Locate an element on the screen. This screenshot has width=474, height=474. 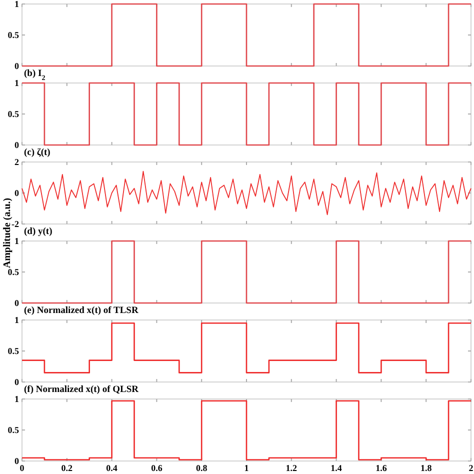
x-tick-label: 1.2 is located at coordinates (292, 468).